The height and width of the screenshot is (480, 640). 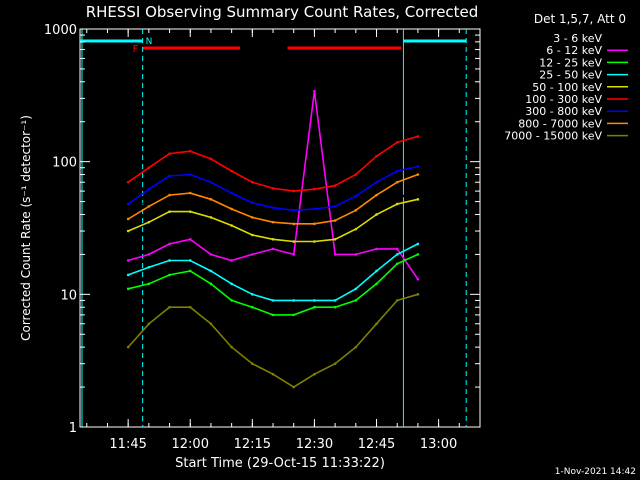 What do you see at coordinates (574, 50) in the screenshot?
I see `legend-label: 6 - 12 keV` at bounding box center [574, 50].